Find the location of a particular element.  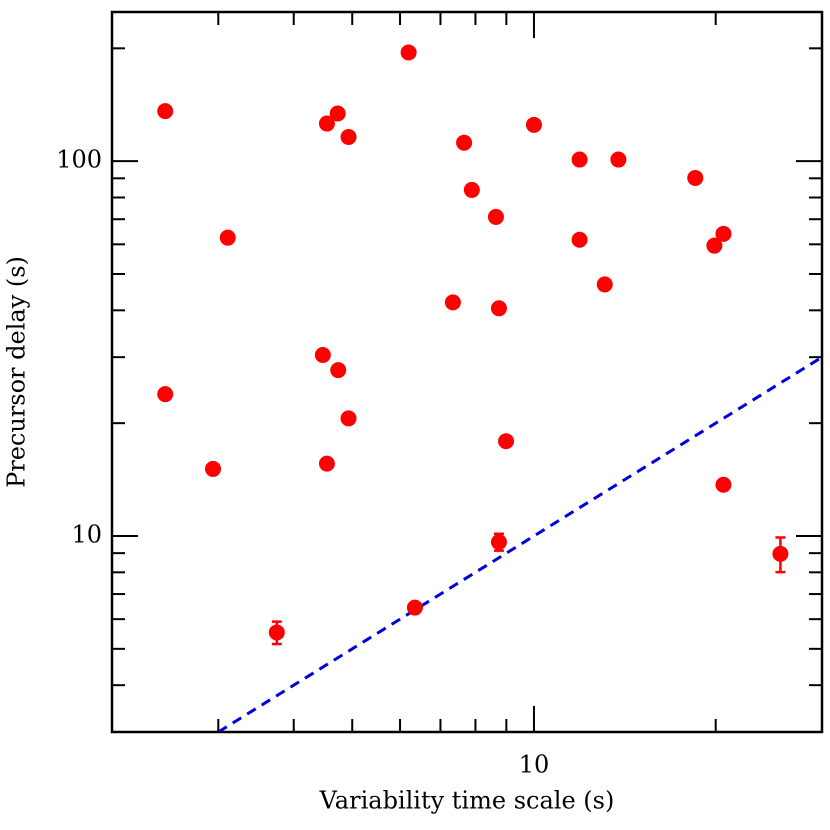

x-axis-label: Variability time scale (s) is located at coordinates (467, 801).